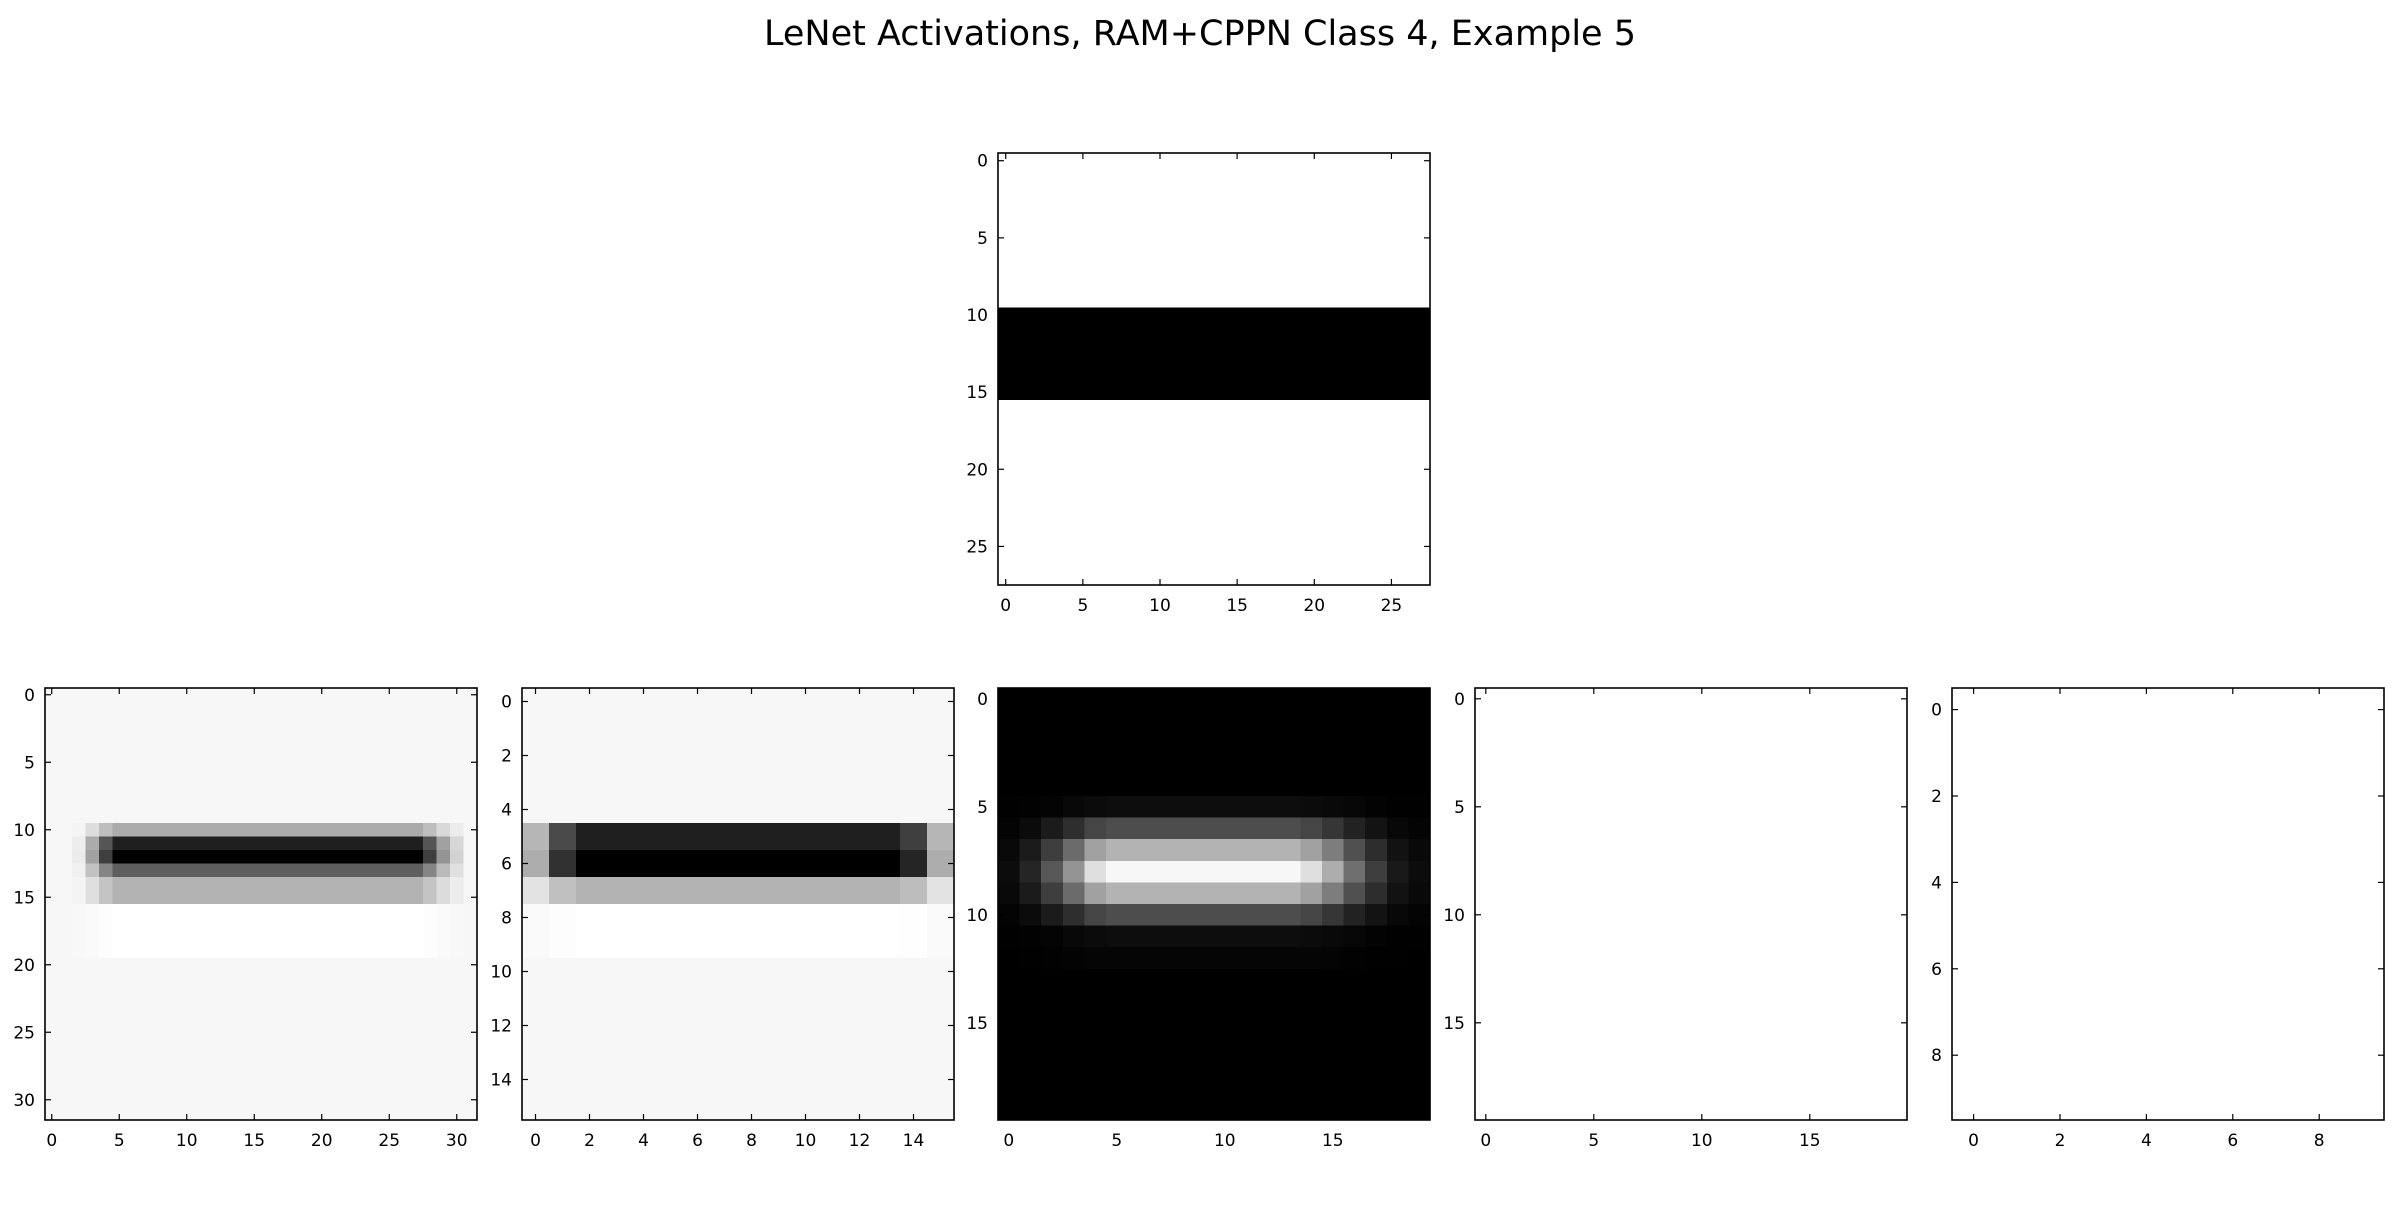  I want to click on x-tick-label: 10, so click(1160, 606).